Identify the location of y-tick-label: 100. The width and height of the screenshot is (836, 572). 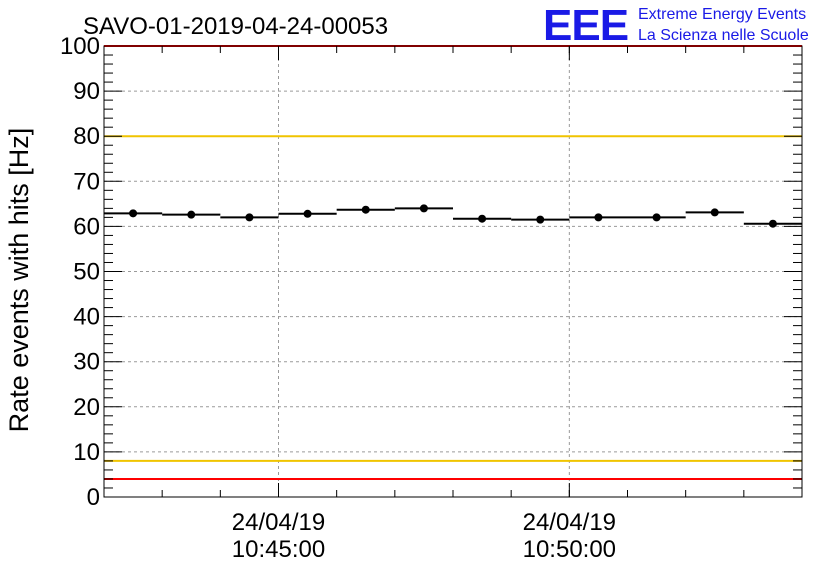
(80, 46).